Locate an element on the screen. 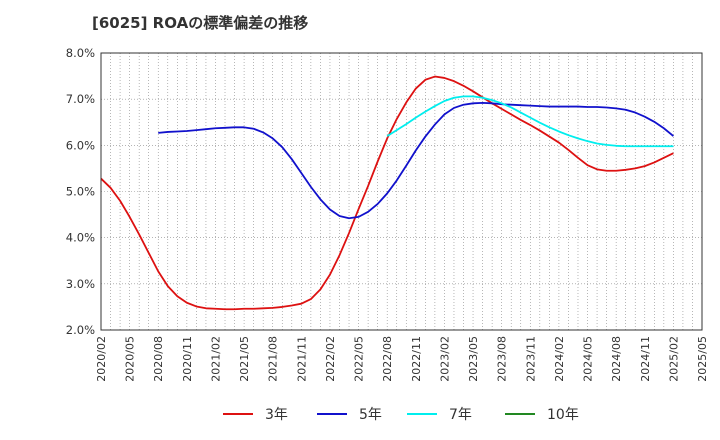  x-tick-label: 2024/02 is located at coordinates (559, 359).